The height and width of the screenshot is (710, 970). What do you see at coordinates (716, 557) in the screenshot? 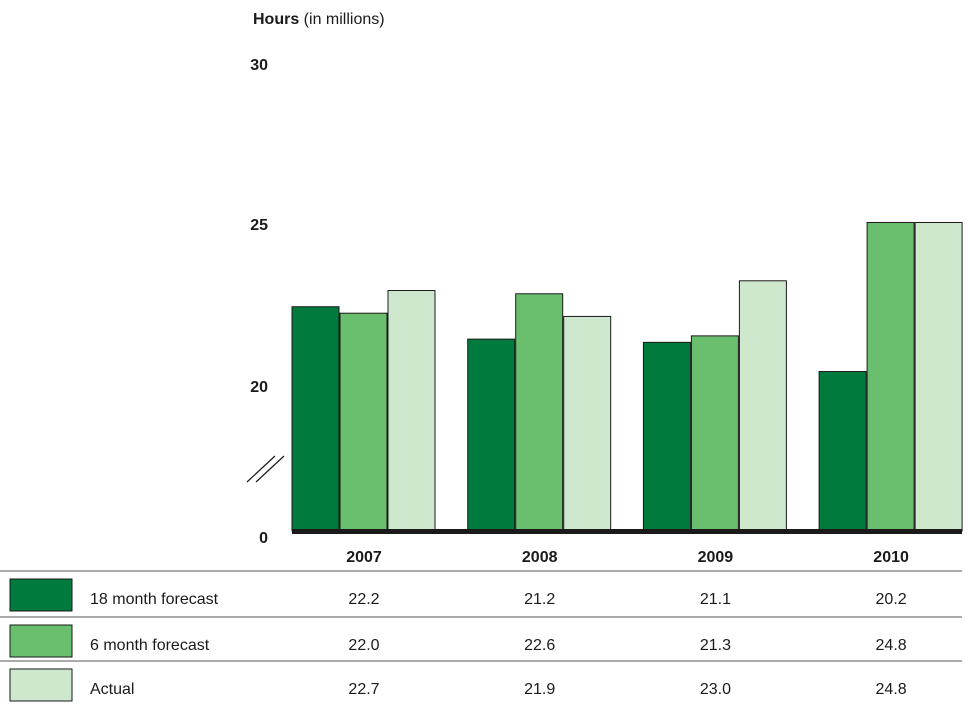
I see `x-tick-label: 2009` at bounding box center [716, 557].